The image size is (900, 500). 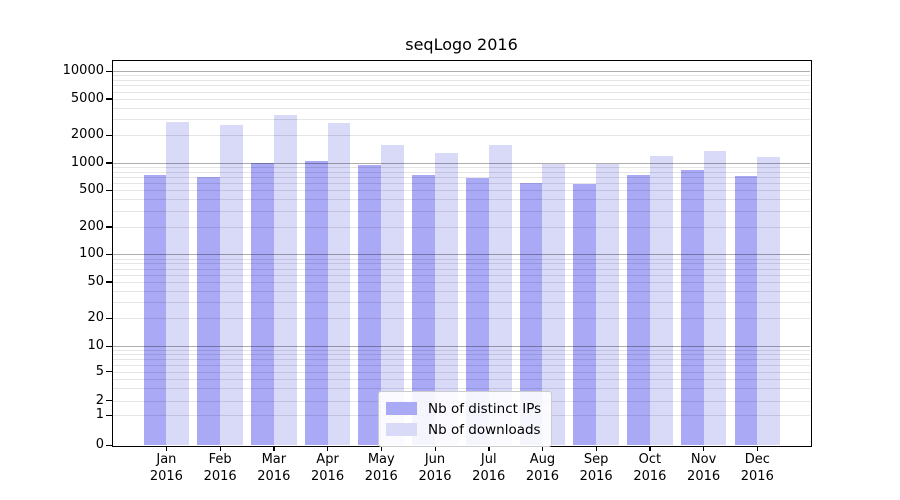 I want to click on month-label: Oct, so click(x=650, y=459).